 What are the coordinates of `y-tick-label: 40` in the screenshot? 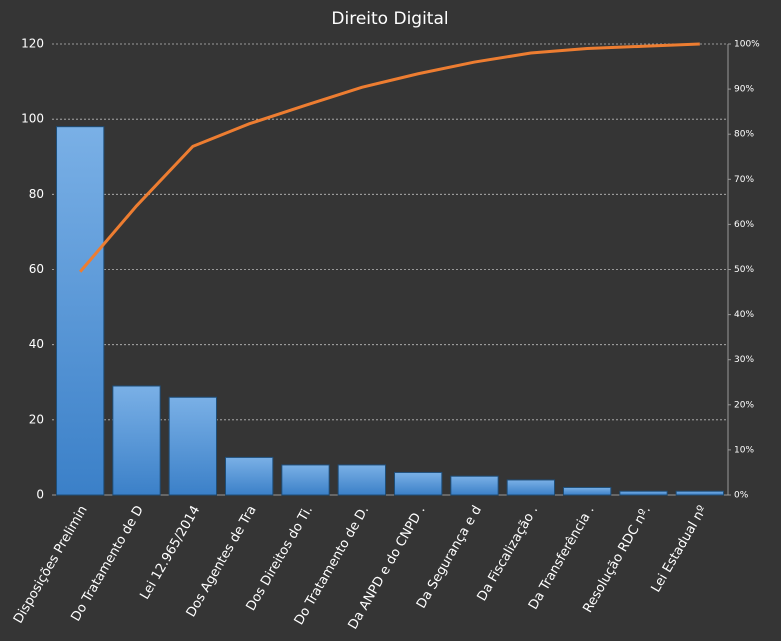 It's located at (36, 344).